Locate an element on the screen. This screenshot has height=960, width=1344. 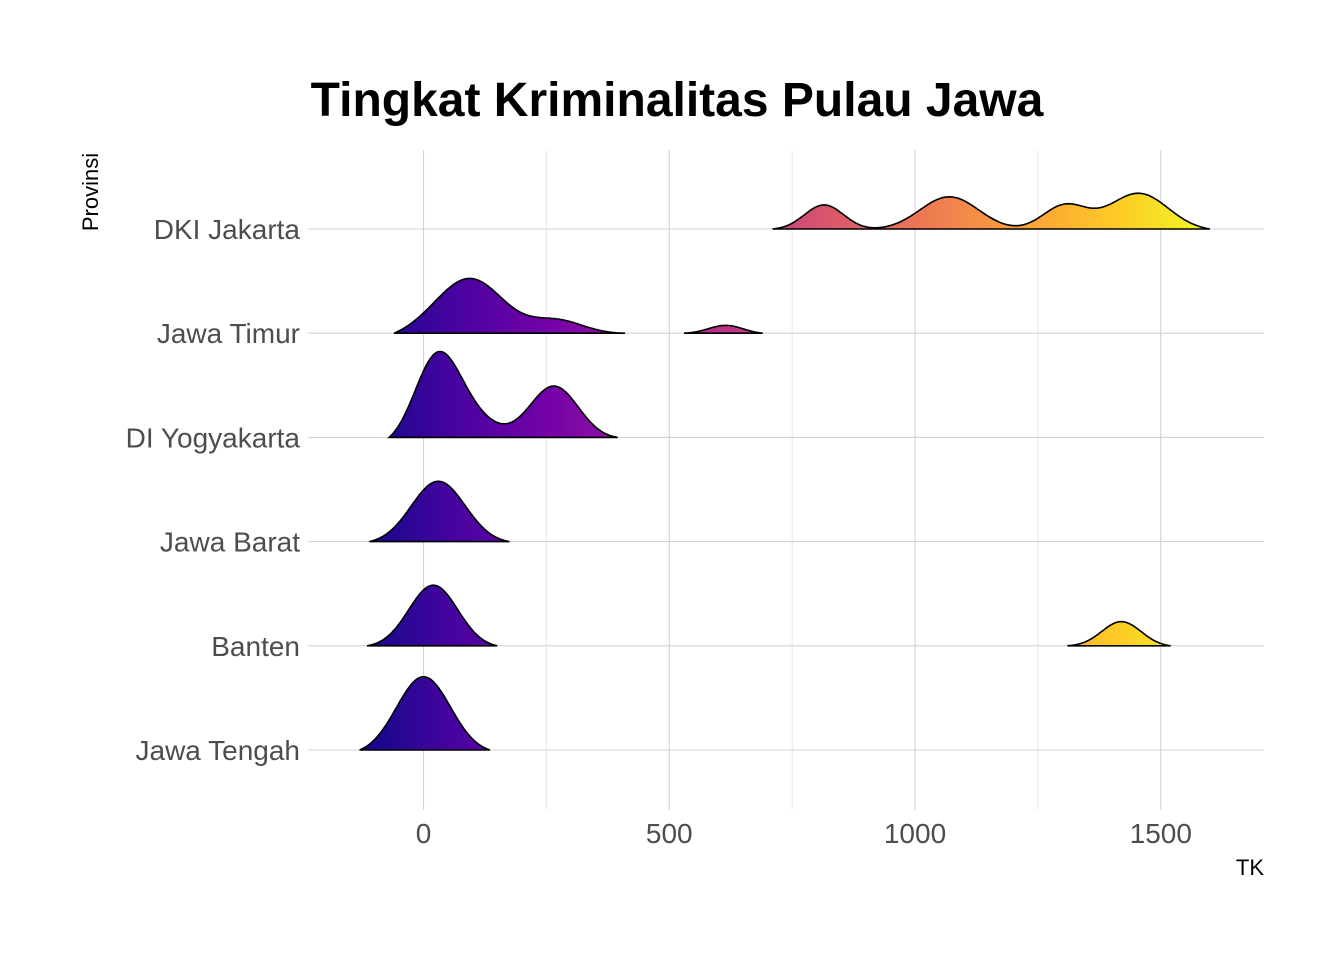
ridge-banten-secondary is located at coordinates (1119, 633).